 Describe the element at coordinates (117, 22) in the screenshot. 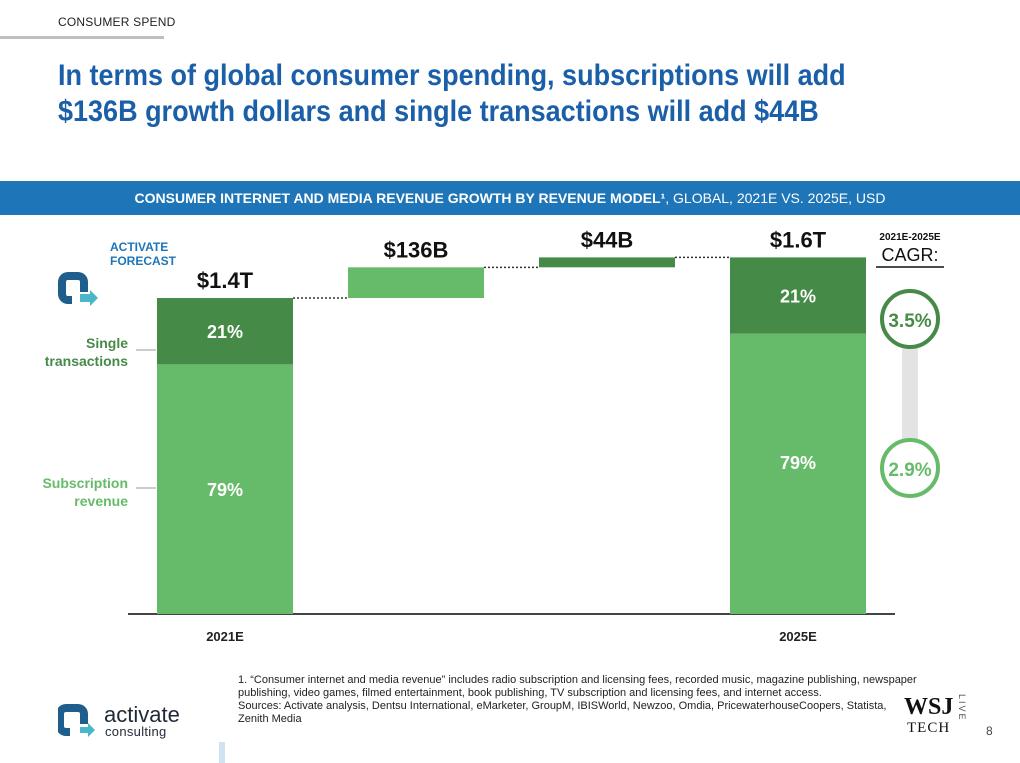

I see `section-label: CONSUMER SPEND` at that location.